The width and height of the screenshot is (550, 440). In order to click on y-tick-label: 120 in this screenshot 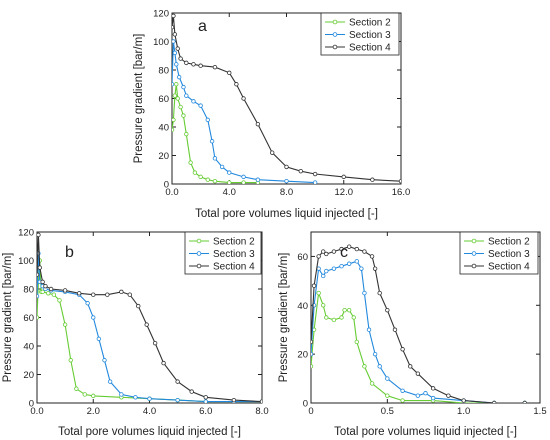, I will do `click(161, 14)`.